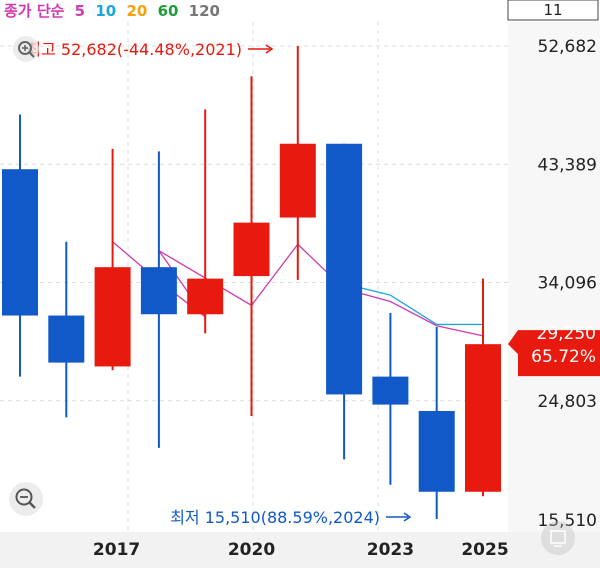 The width and height of the screenshot is (600, 573). I want to click on period-selector-label: 11, so click(552, 10).